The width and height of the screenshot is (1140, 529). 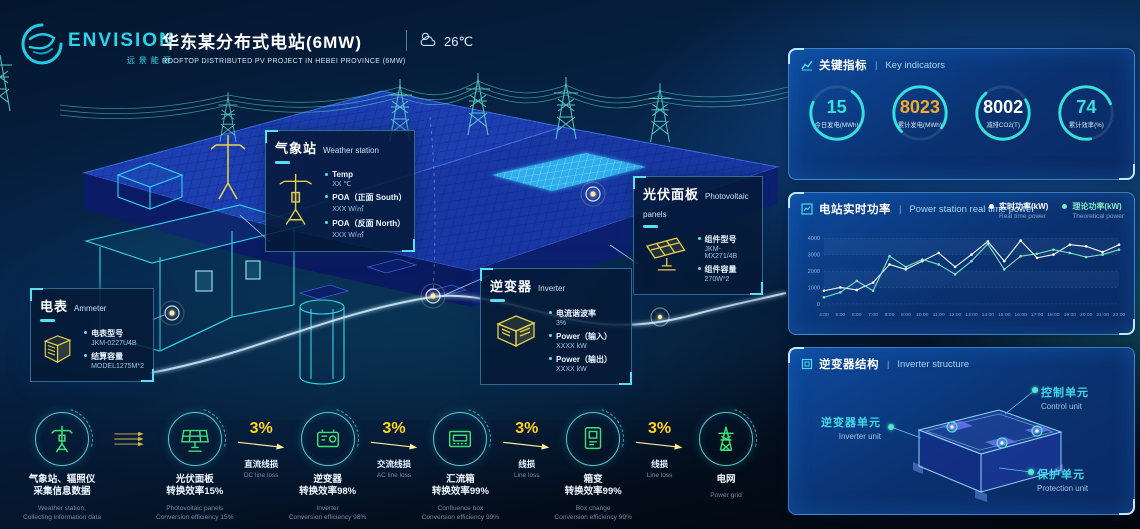 What do you see at coordinates (369, 197) in the screenshot?
I see `item-label: POA（正面 South）` at bounding box center [369, 197].